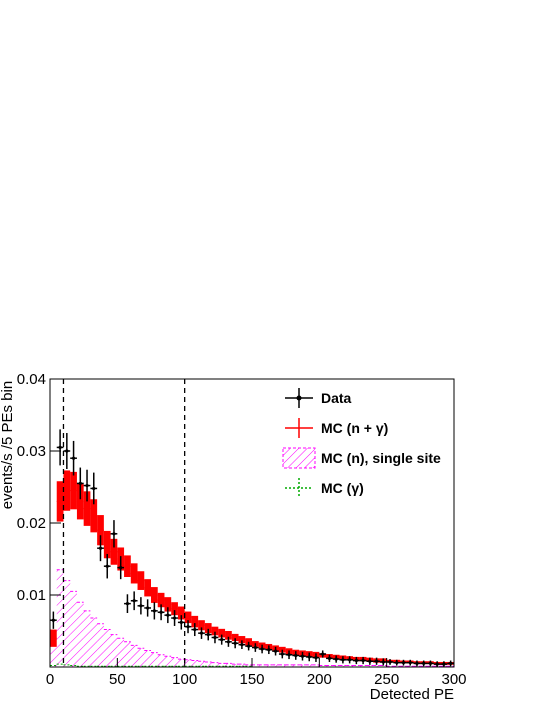  What do you see at coordinates (117, 679) in the screenshot?
I see `x-tick-label: 50` at bounding box center [117, 679].